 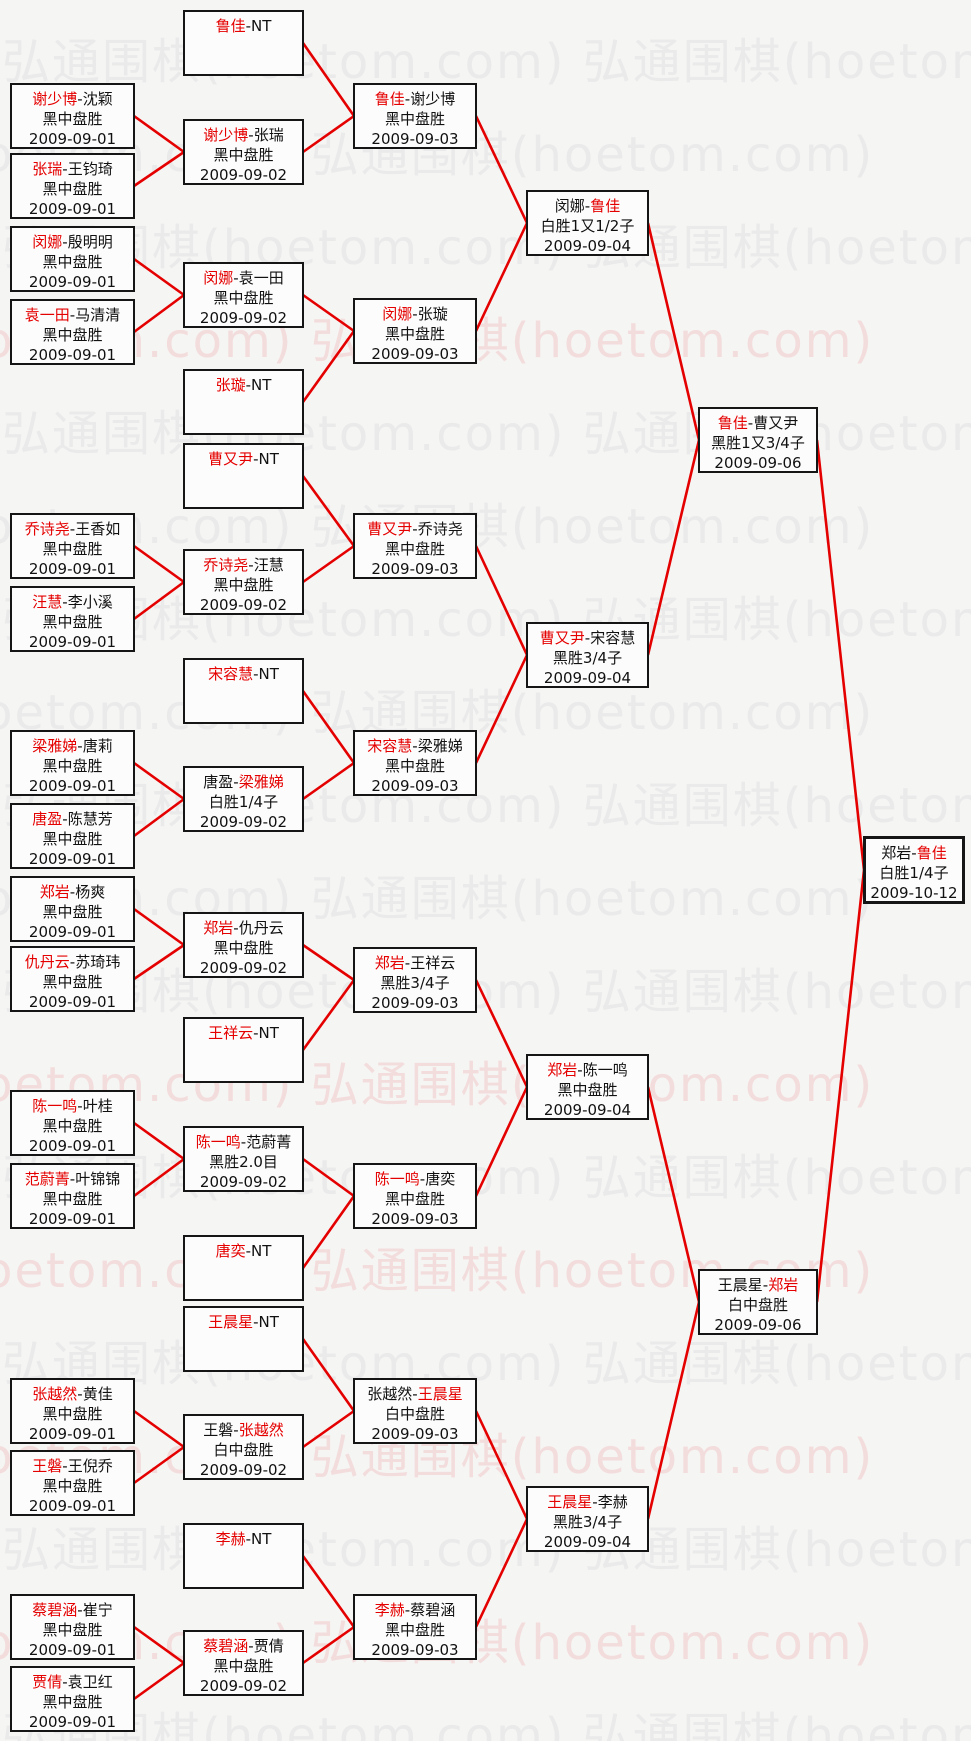 What do you see at coordinates (390, 746) in the screenshot?
I see `player1-name: 宋容慧` at bounding box center [390, 746].